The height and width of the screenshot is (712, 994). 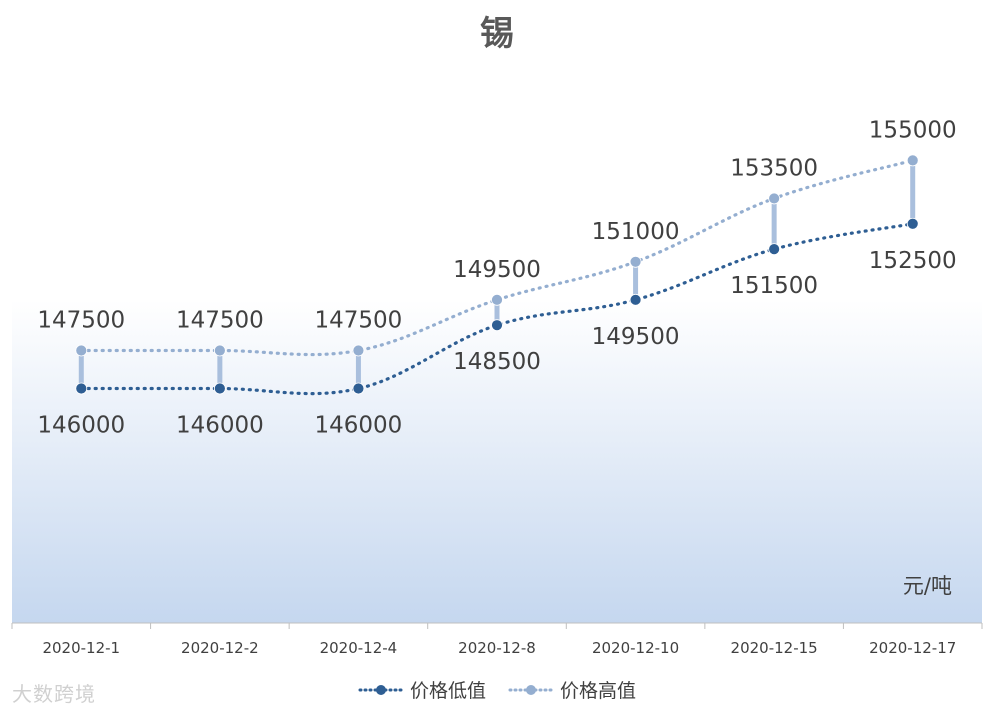 I want to click on chart-title: 锡, so click(x=497, y=34).